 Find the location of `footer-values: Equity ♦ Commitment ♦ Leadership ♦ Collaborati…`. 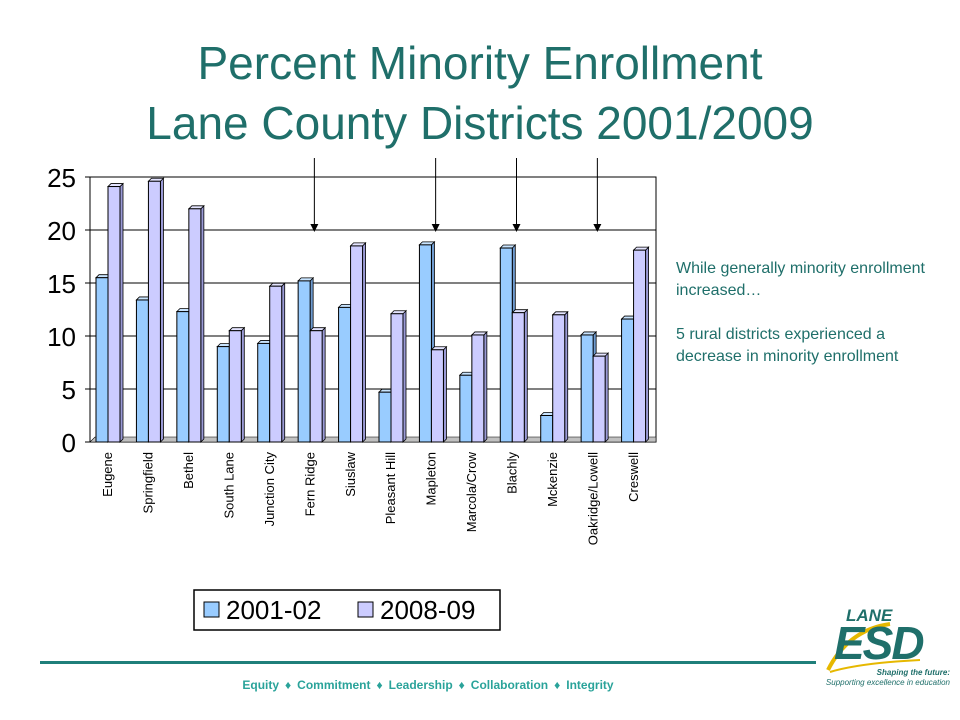

footer-values: Equity ♦ Commitment ♦ Leadership ♦ Collaborati… is located at coordinates (428, 685).